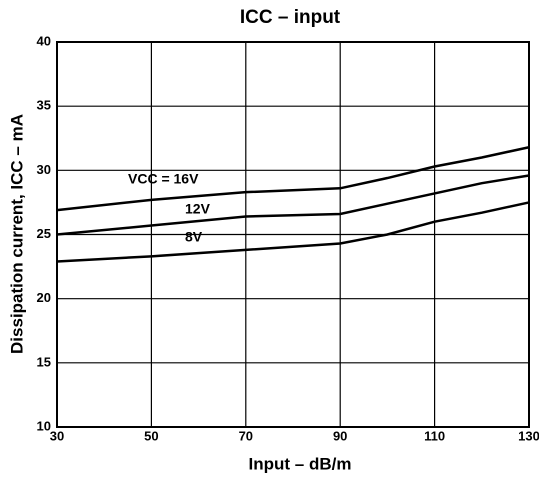 This screenshot has width=539, height=479. Describe the element at coordinates (163, 179) in the screenshot. I see `series-label: VCC = 16V` at that location.